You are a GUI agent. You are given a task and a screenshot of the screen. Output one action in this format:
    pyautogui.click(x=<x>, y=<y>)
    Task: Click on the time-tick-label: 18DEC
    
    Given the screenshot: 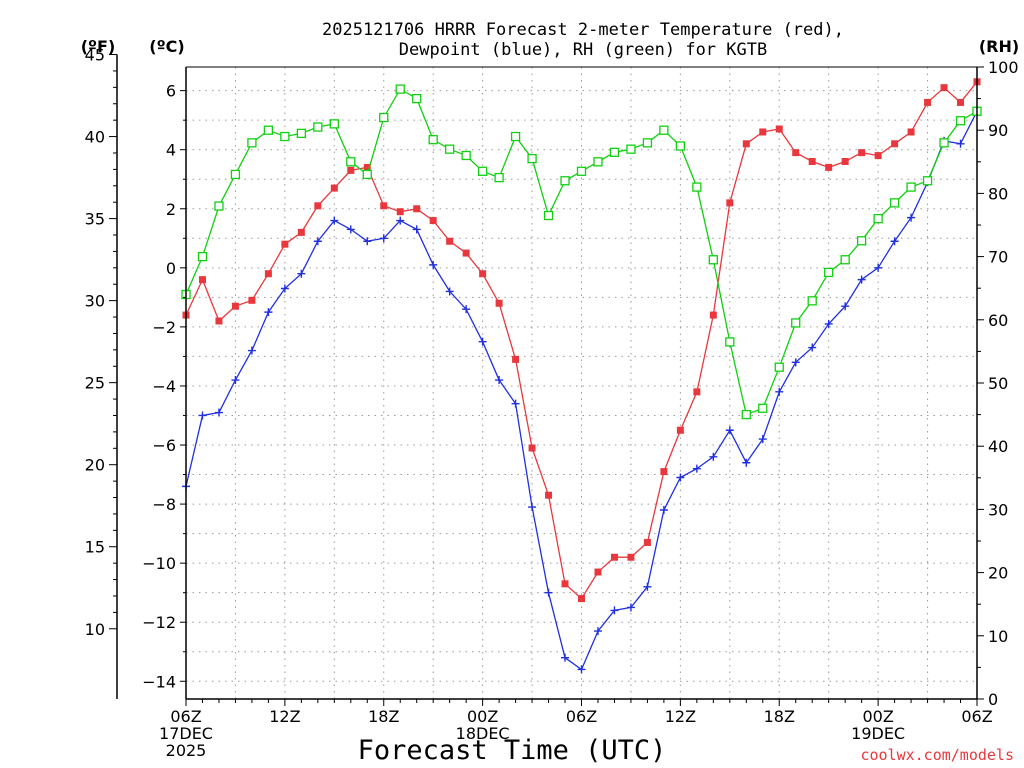 What is the action you would take?
    pyautogui.click(x=483, y=733)
    